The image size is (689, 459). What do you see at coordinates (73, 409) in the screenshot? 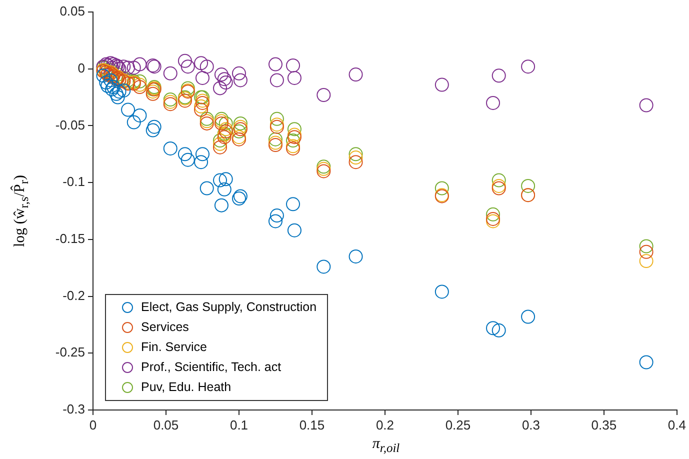
I see `y-tick-label: -0.3` at bounding box center [73, 409].